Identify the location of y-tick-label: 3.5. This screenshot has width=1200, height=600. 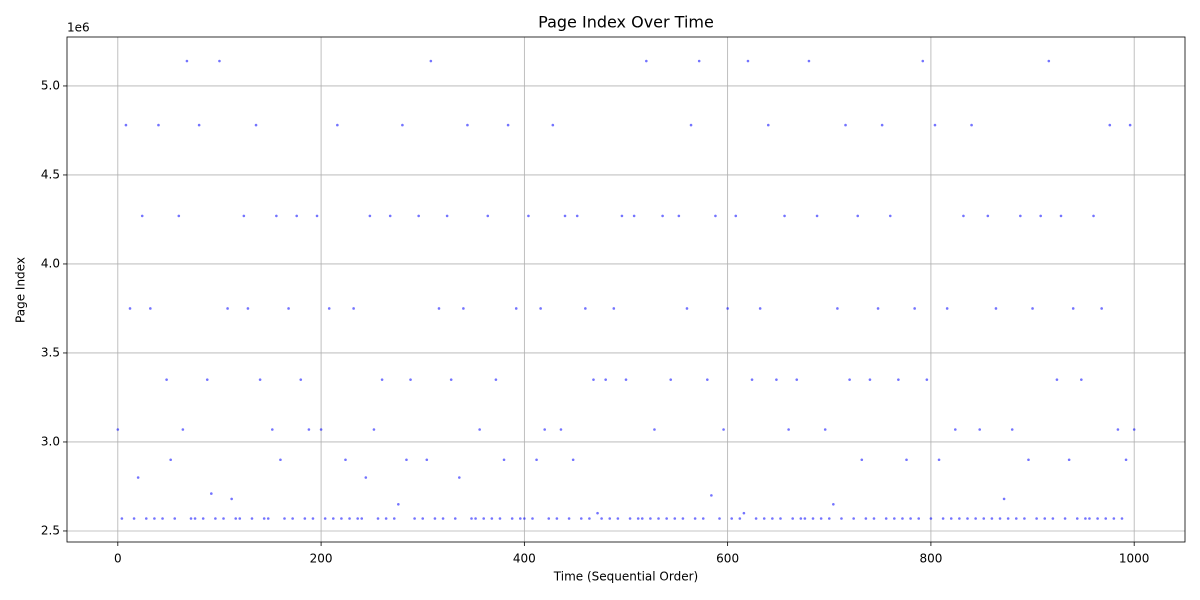
(50, 352).